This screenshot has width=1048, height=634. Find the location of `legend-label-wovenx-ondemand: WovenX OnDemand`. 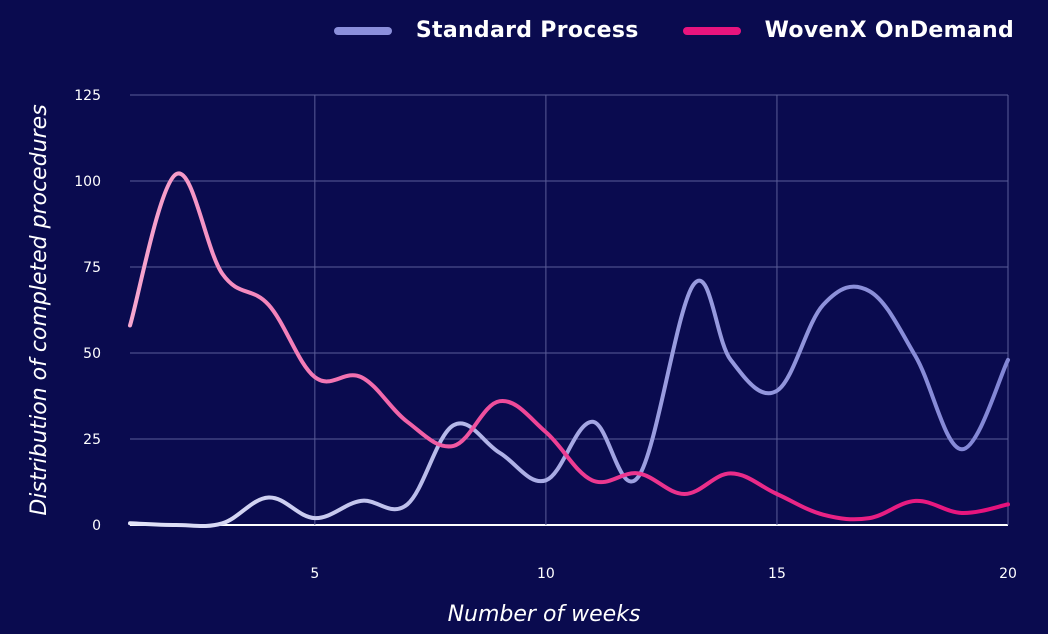

legend-label-wovenx-ondemand: WovenX OnDemand is located at coordinates (889, 30).